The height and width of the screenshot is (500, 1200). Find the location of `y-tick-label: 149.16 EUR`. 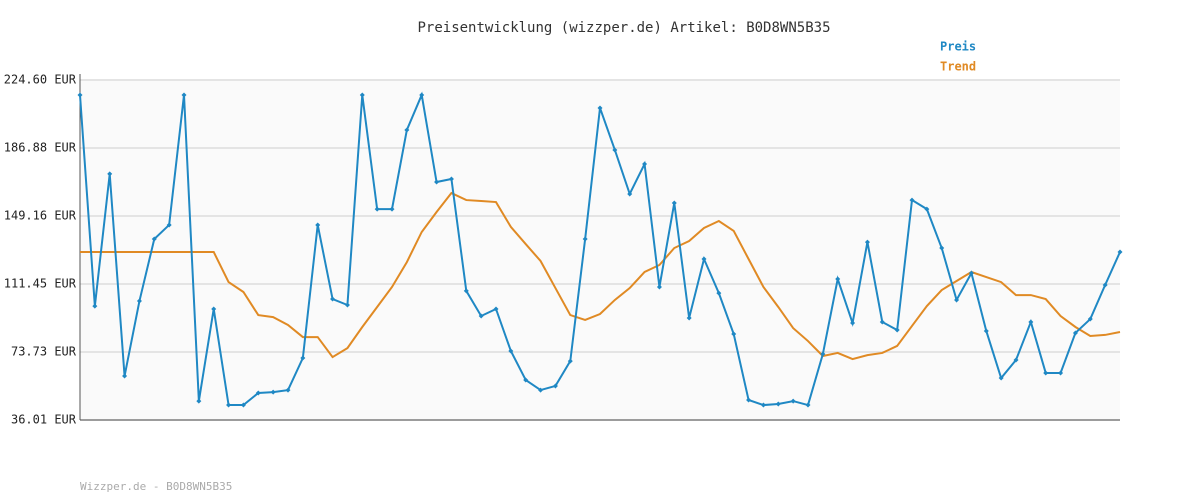

y-tick-label: 149.16 EUR is located at coordinates (40, 216).